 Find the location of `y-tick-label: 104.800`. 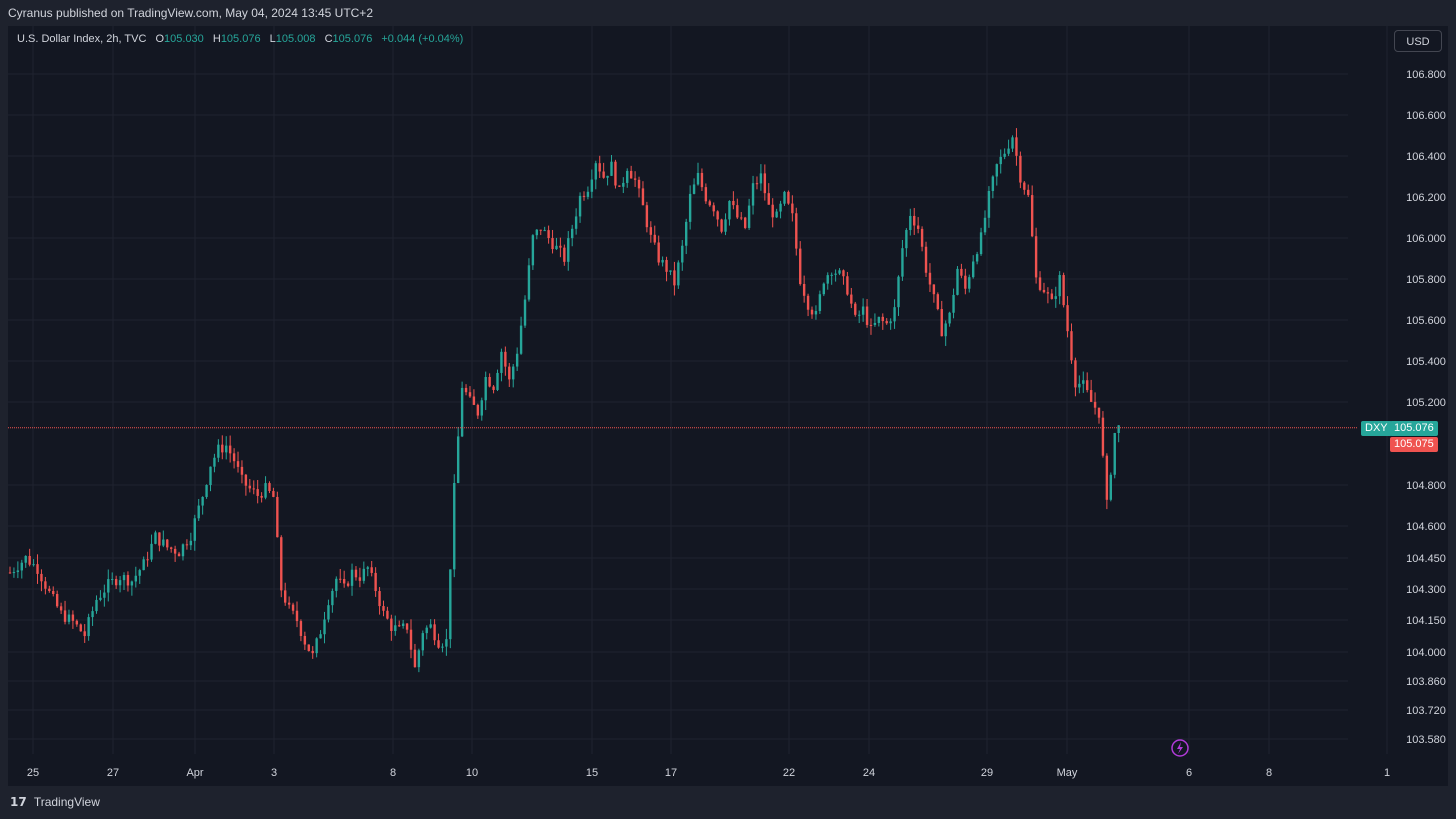

y-tick-label: 104.800 is located at coordinates (1426, 486).